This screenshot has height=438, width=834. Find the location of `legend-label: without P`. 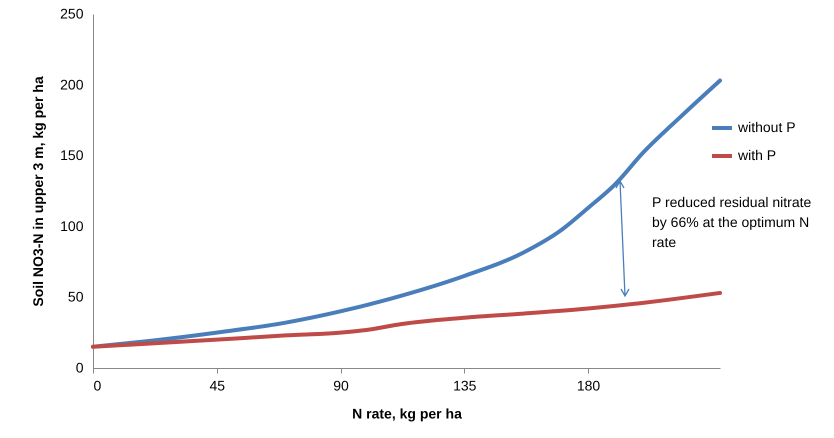

legend-label: without P is located at coordinates (766, 127).